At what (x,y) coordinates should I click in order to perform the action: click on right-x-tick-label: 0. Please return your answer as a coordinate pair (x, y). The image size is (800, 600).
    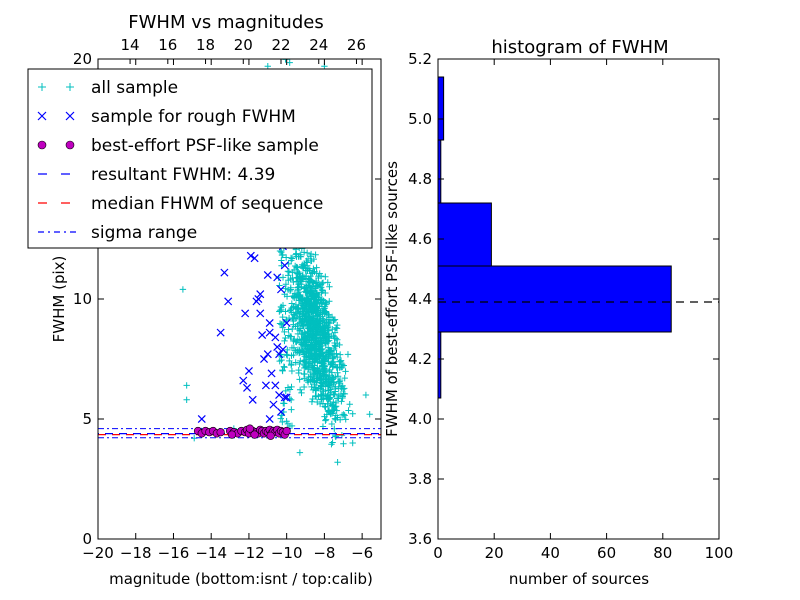
    Looking at the image, I should click on (438, 553).